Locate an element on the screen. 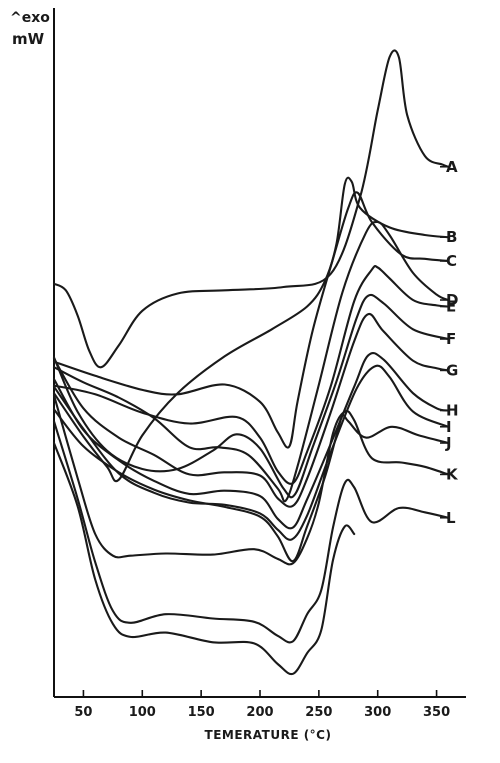 The width and height of the screenshot is (500, 763). curve-label-E: E is located at coordinates (451, 307).